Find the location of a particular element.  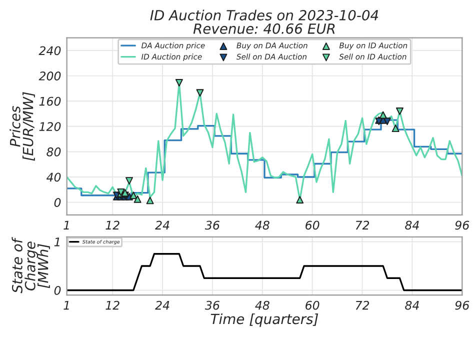

chart-title: ID Auction Trades on 2023-10-04 Revenue: 40.66 EUR is located at coordinates (264, 22).